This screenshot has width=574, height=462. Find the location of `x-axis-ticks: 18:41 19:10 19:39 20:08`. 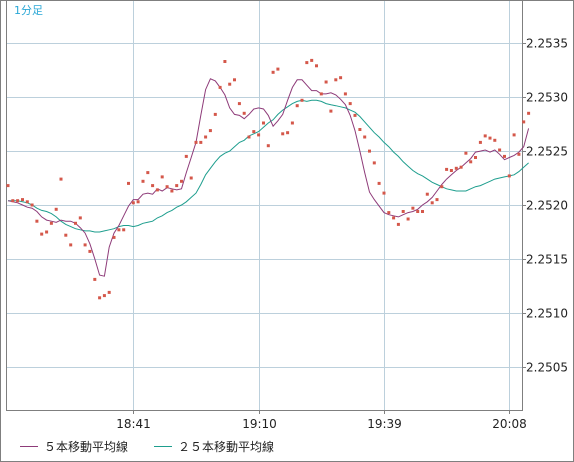

x-axis-ticks: 18:41 19:10 19:39 20:08 is located at coordinates (321, 420).